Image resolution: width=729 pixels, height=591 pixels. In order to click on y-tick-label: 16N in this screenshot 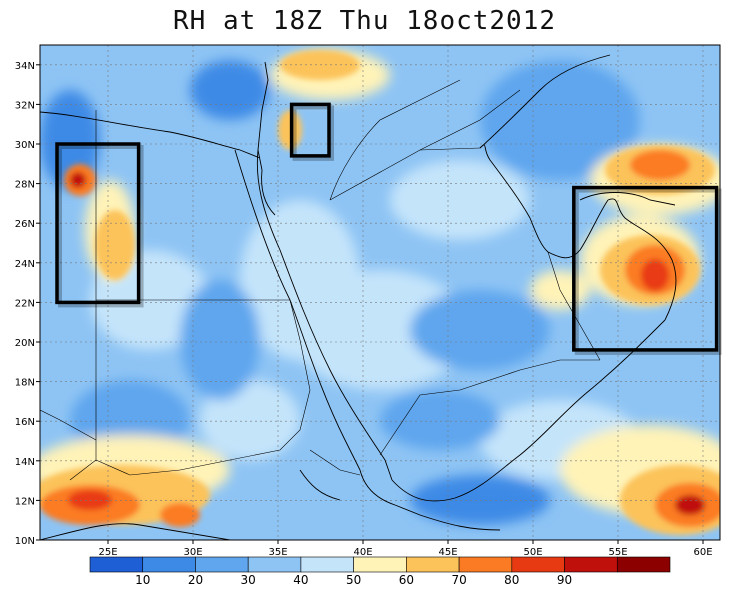, I will do `click(25, 422)`.